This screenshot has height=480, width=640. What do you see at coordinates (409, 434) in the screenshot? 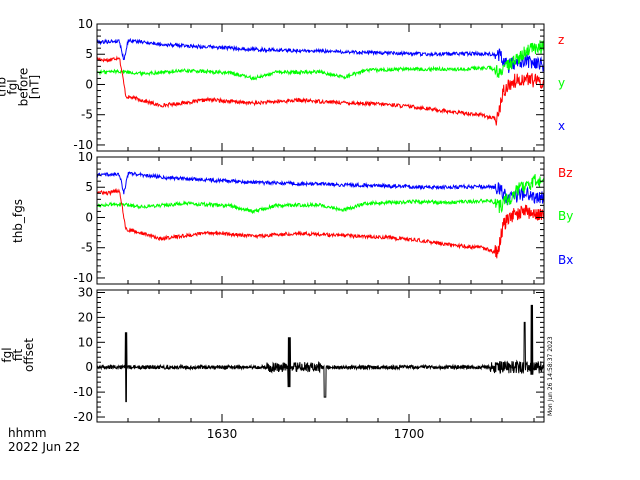
I see `x-tick-label-1700: 1700` at bounding box center [409, 434].